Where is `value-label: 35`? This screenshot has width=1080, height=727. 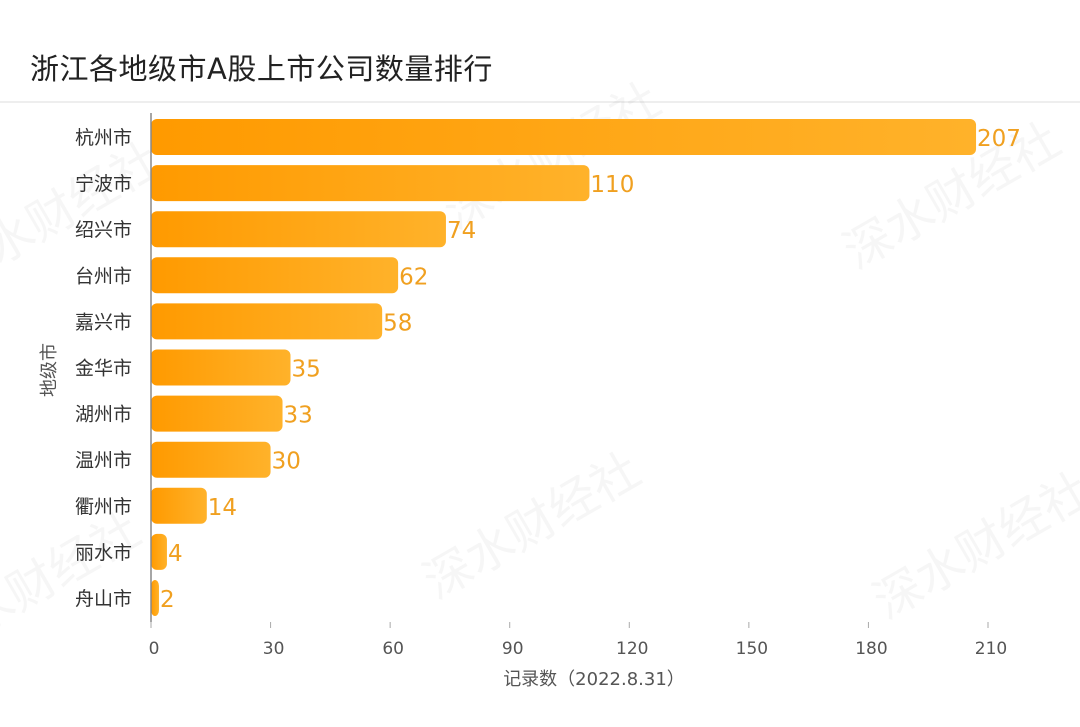 value-label: 35 is located at coordinates (306, 370).